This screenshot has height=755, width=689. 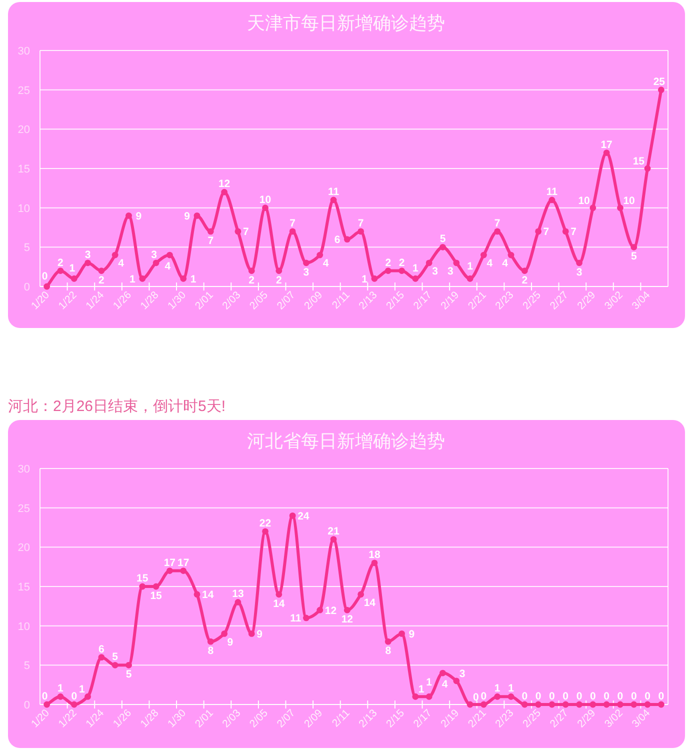 I want to click on data-label: 8, so click(x=211, y=651).